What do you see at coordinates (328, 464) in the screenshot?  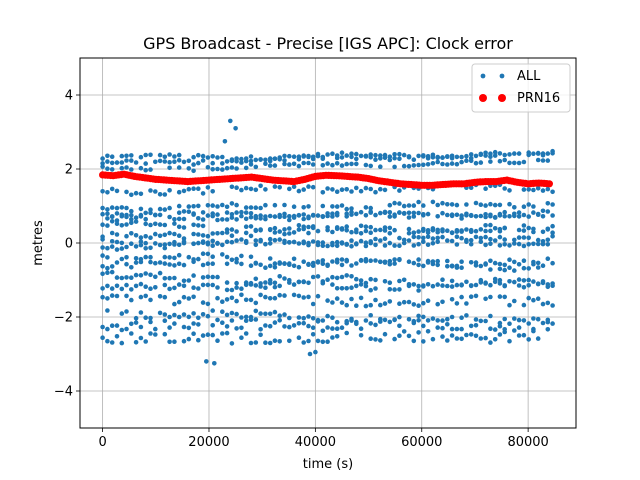 I see `x-axis-label: time (s)` at bounding box center [328, 464].